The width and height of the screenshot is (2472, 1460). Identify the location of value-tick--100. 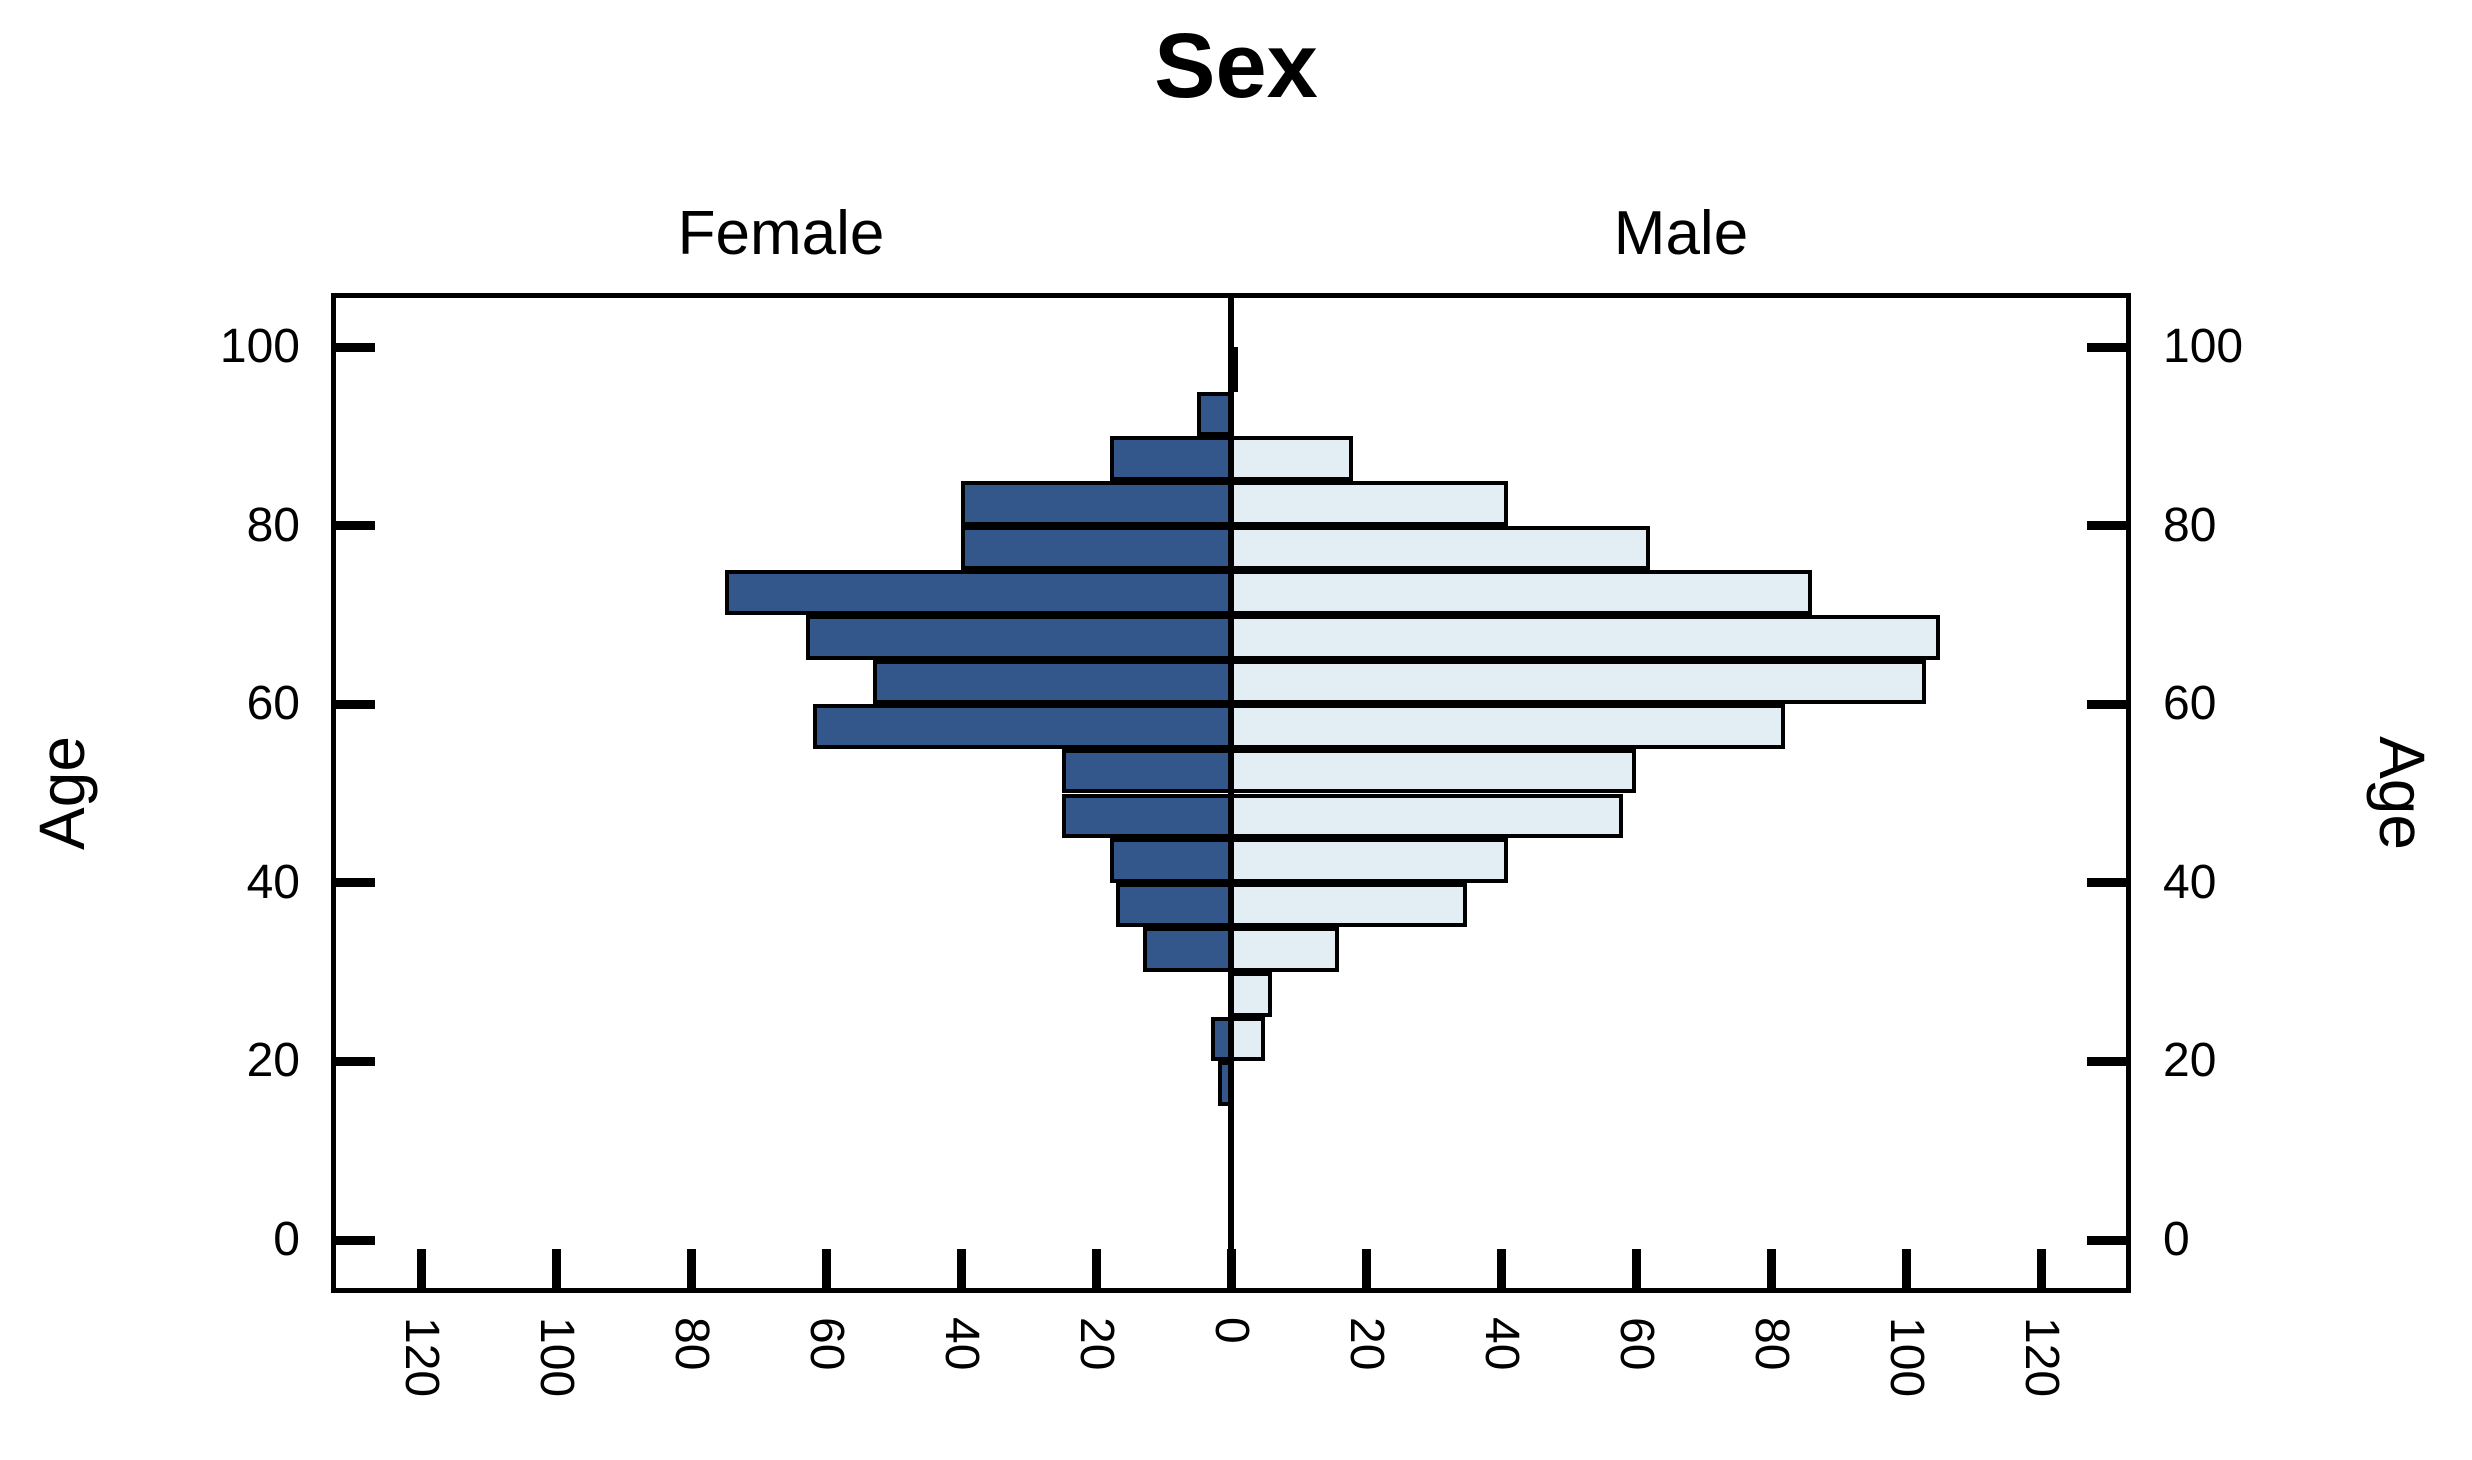
(556, 1271).